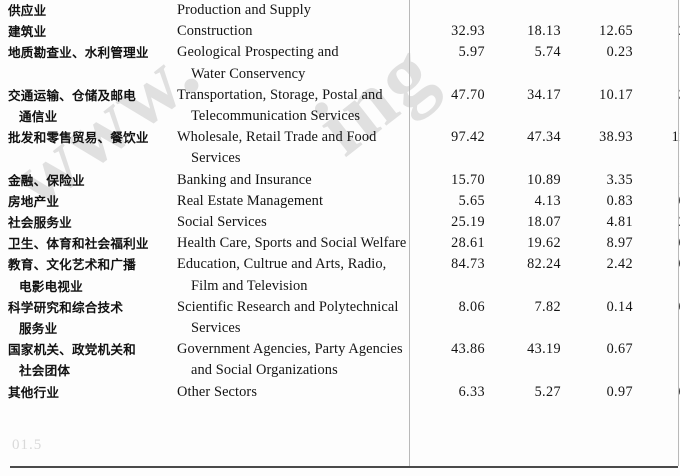 The height and width of the screenshot is (476, 680). Describe the element at coordinates (663, 392) in the screenshot. I see `value-cell-col4: 0.09` at that location.